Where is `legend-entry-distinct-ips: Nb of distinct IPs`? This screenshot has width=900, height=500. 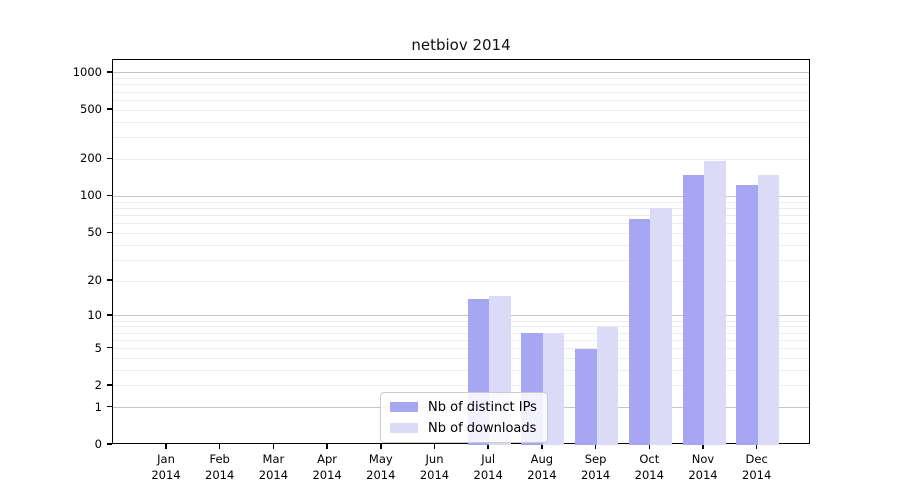 legend-entry-distinct-ips: Nb of distinct IPs is located at coordinates (464, 407).